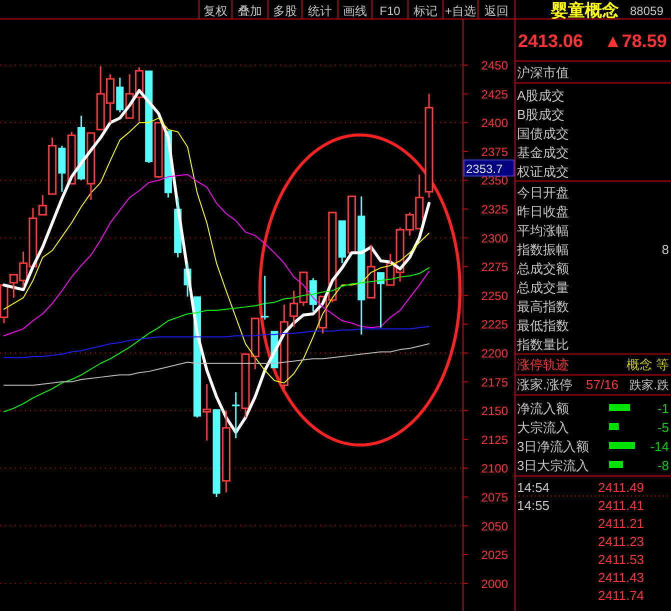  What do you see at coordinates (542, 268) in the screenshot?
I see `text: 总成交额` at bounding box center [542, 268].